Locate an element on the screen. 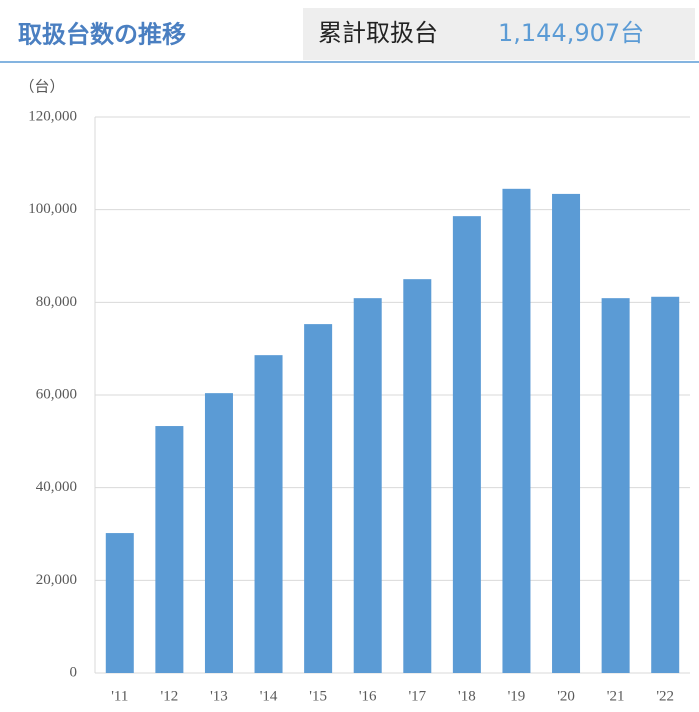  y-tick-label: 40,000 is located at coordinates (56, 487).